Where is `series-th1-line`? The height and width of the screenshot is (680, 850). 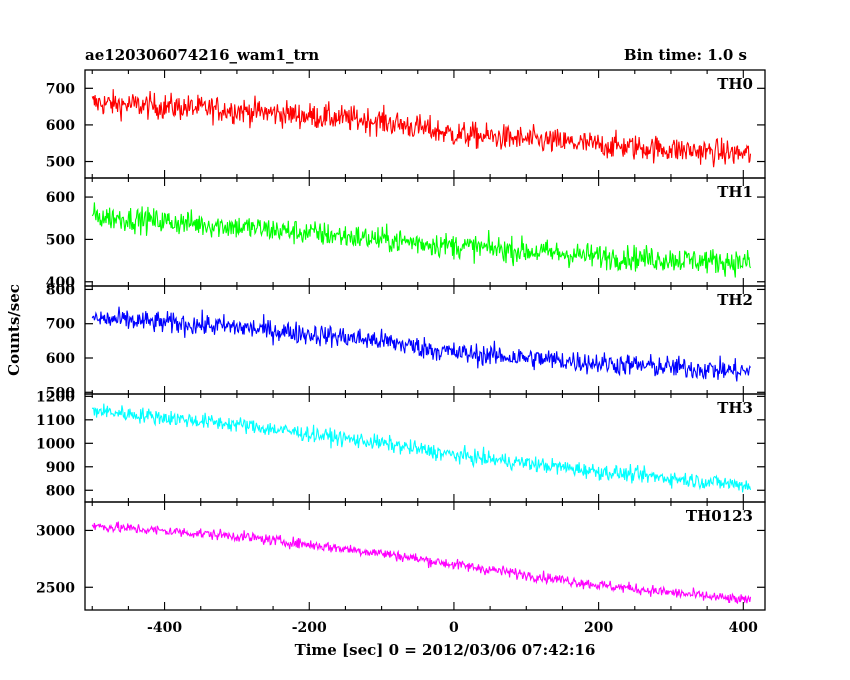
series-th1-line is located at coordinates (421, 240).